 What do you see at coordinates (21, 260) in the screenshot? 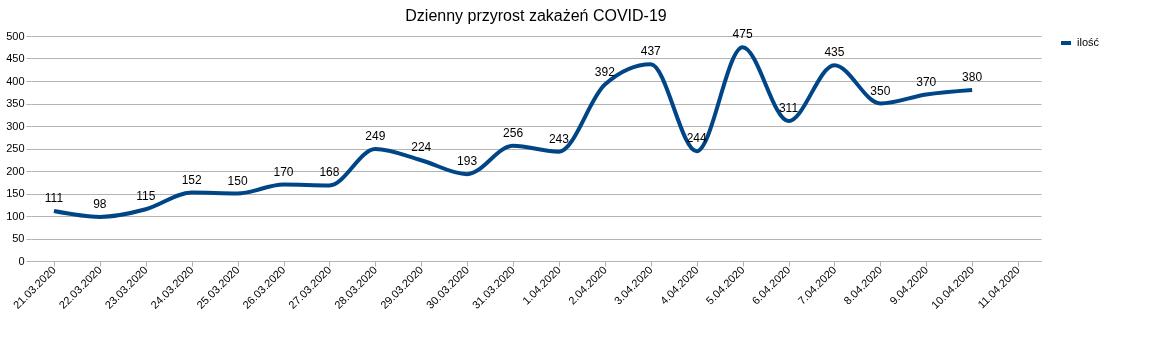
I see `y-tick-label: 0` at bounding box center [21, 260].